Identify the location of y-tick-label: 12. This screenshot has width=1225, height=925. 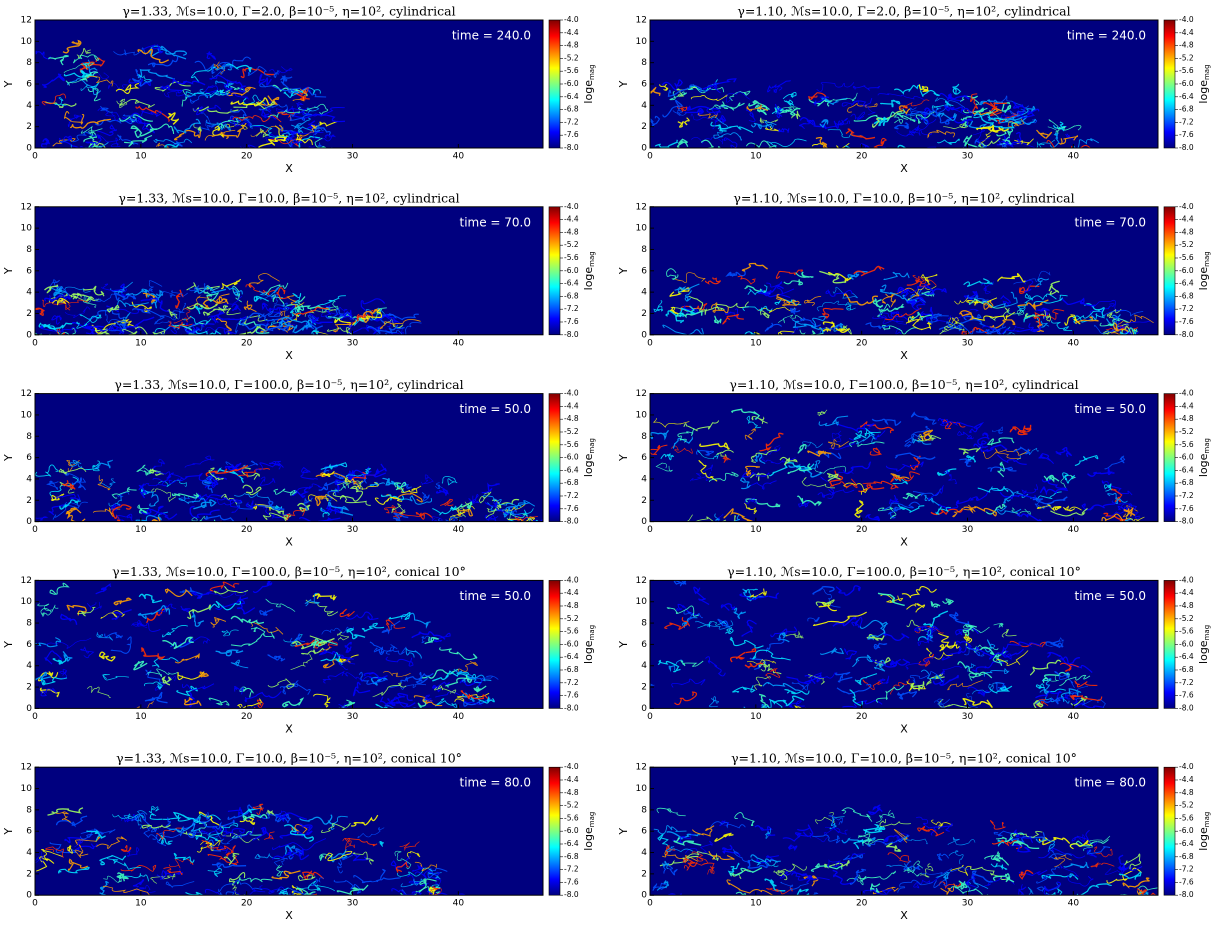
(641, 207).